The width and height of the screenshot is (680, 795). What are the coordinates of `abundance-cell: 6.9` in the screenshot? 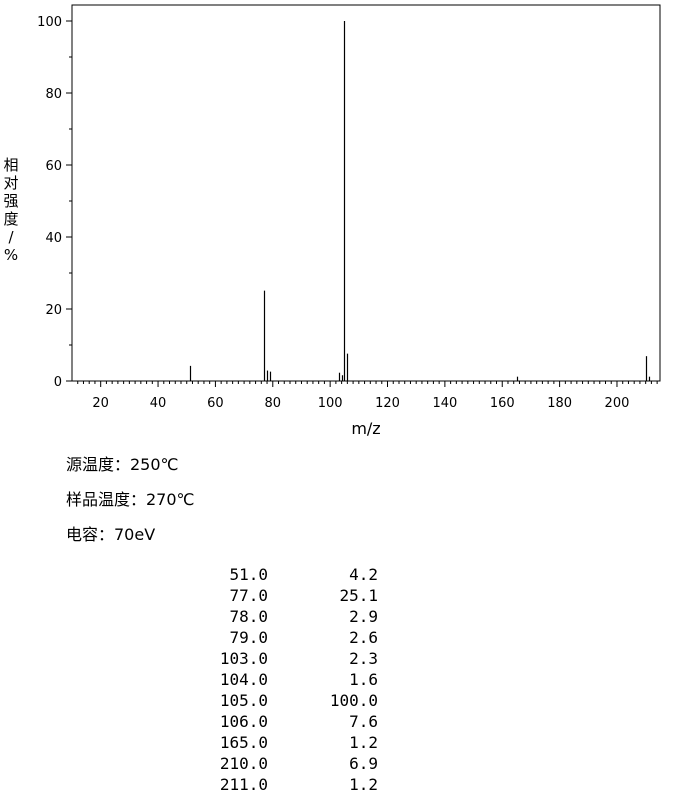 It's located at (363, 763).